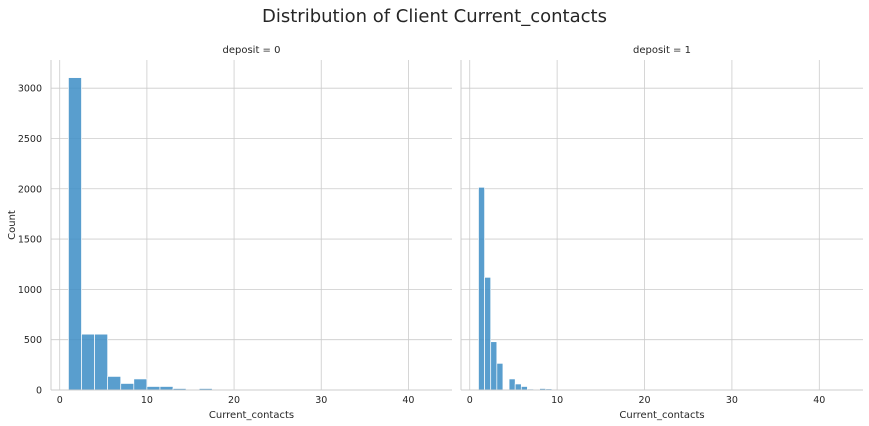 The width and height of the screenshot is (869, 426). Describe the element at coordinates (30, 240) in the screenshot. I see `y-tick-label: 1500` at that location.